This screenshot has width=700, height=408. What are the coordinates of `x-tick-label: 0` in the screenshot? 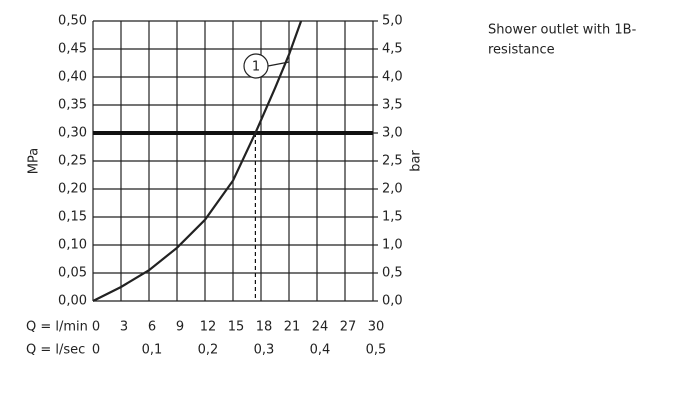 It's located at (96, 327).